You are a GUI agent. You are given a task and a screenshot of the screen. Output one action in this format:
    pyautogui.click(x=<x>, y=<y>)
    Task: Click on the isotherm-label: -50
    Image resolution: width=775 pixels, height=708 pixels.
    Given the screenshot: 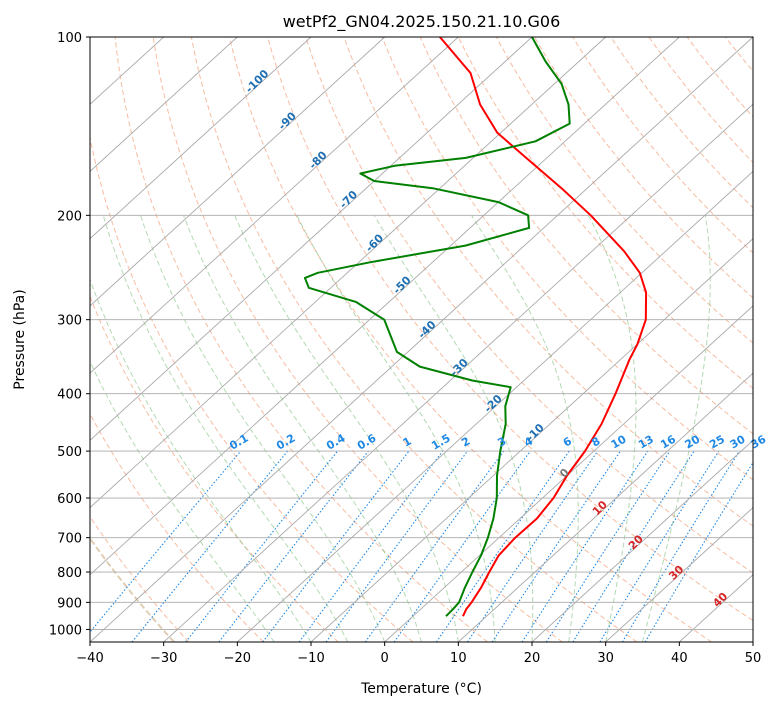 What is the action you would take?
    pyautogui.click(x=401, y=284)
    